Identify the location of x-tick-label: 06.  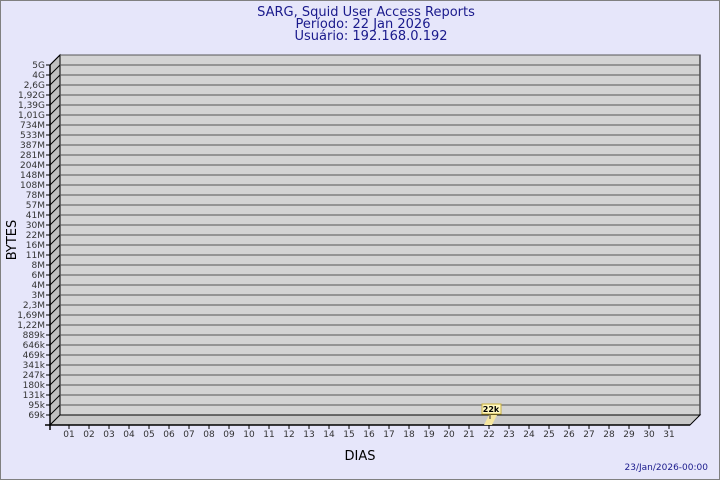
(169, 435).